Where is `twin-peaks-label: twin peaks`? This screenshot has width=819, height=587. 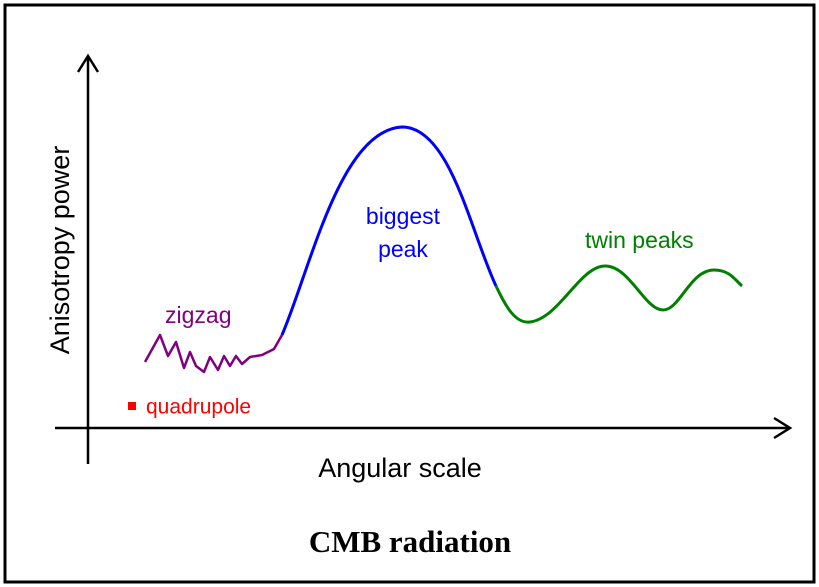 twin-peaks-label: twin peaks is located at coordinates (639, 240).